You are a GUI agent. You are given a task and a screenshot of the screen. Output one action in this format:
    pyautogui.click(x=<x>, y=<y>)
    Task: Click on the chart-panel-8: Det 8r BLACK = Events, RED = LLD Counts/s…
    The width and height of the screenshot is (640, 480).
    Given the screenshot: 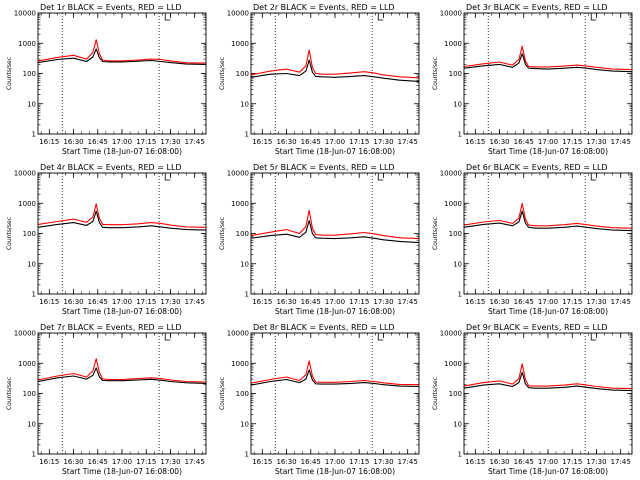 What is the action you would take?
    pyautogui.click(x=319, y=399)
    